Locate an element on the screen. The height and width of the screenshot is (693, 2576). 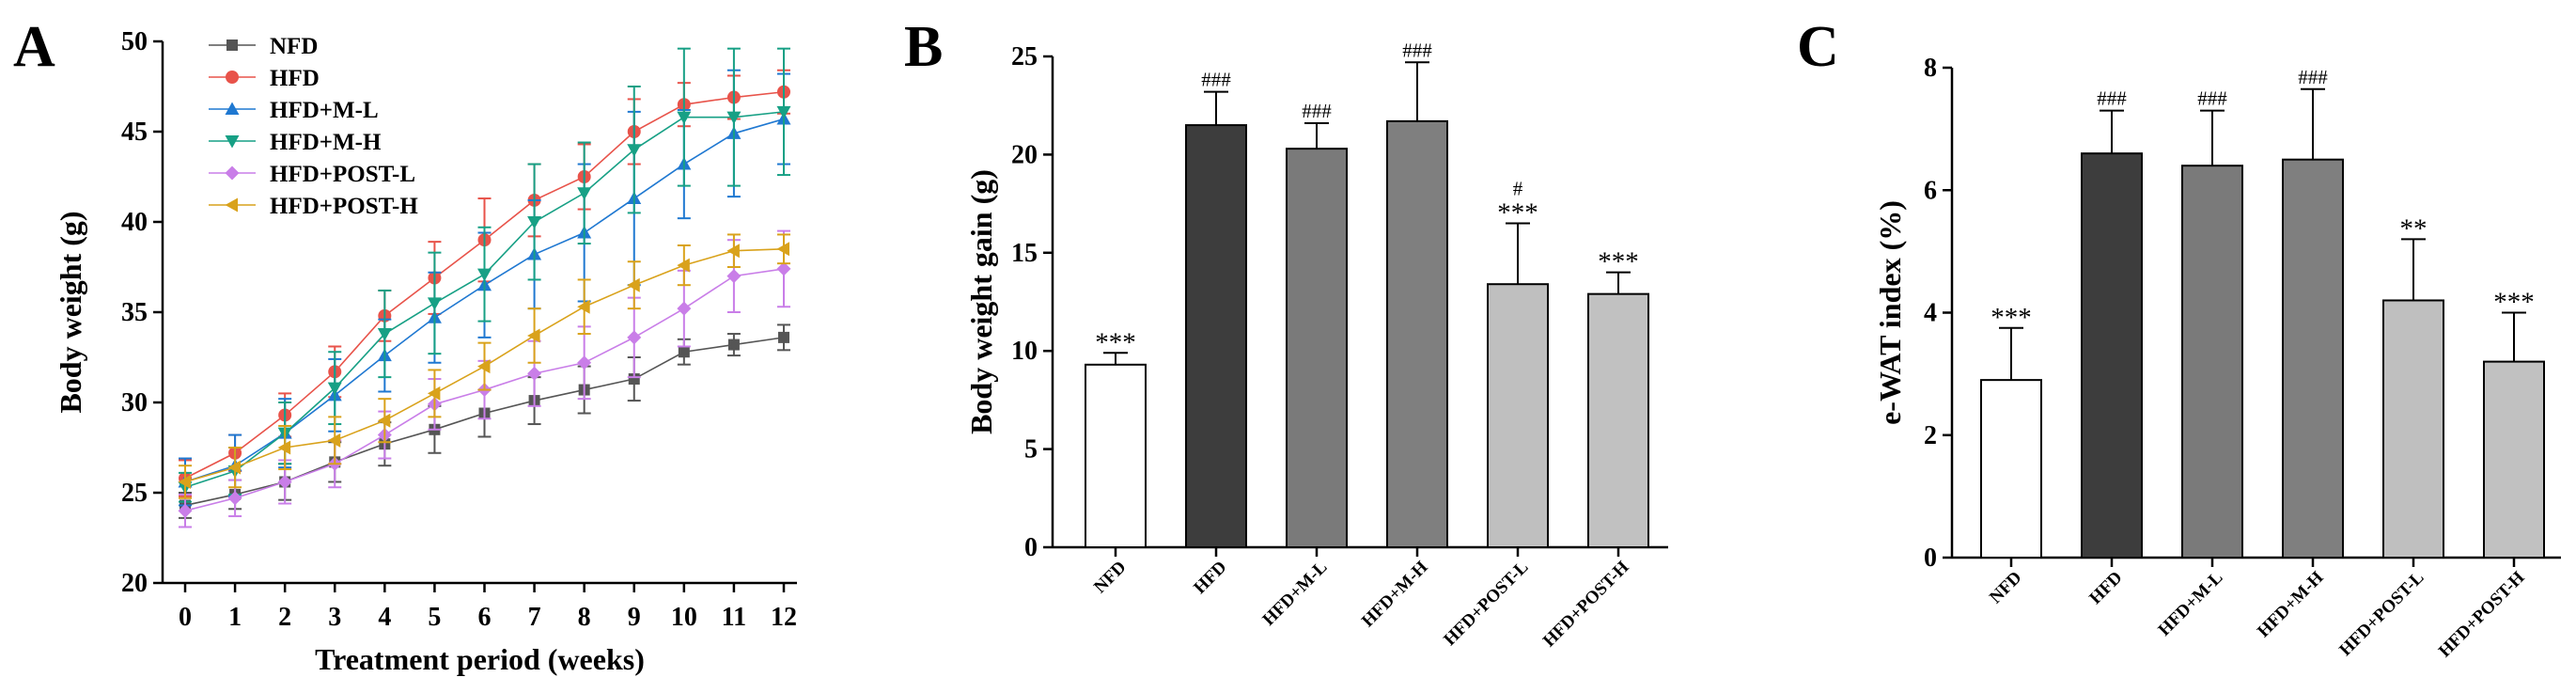
y-tick-label: 10 is located at coordinates (1024, 351).